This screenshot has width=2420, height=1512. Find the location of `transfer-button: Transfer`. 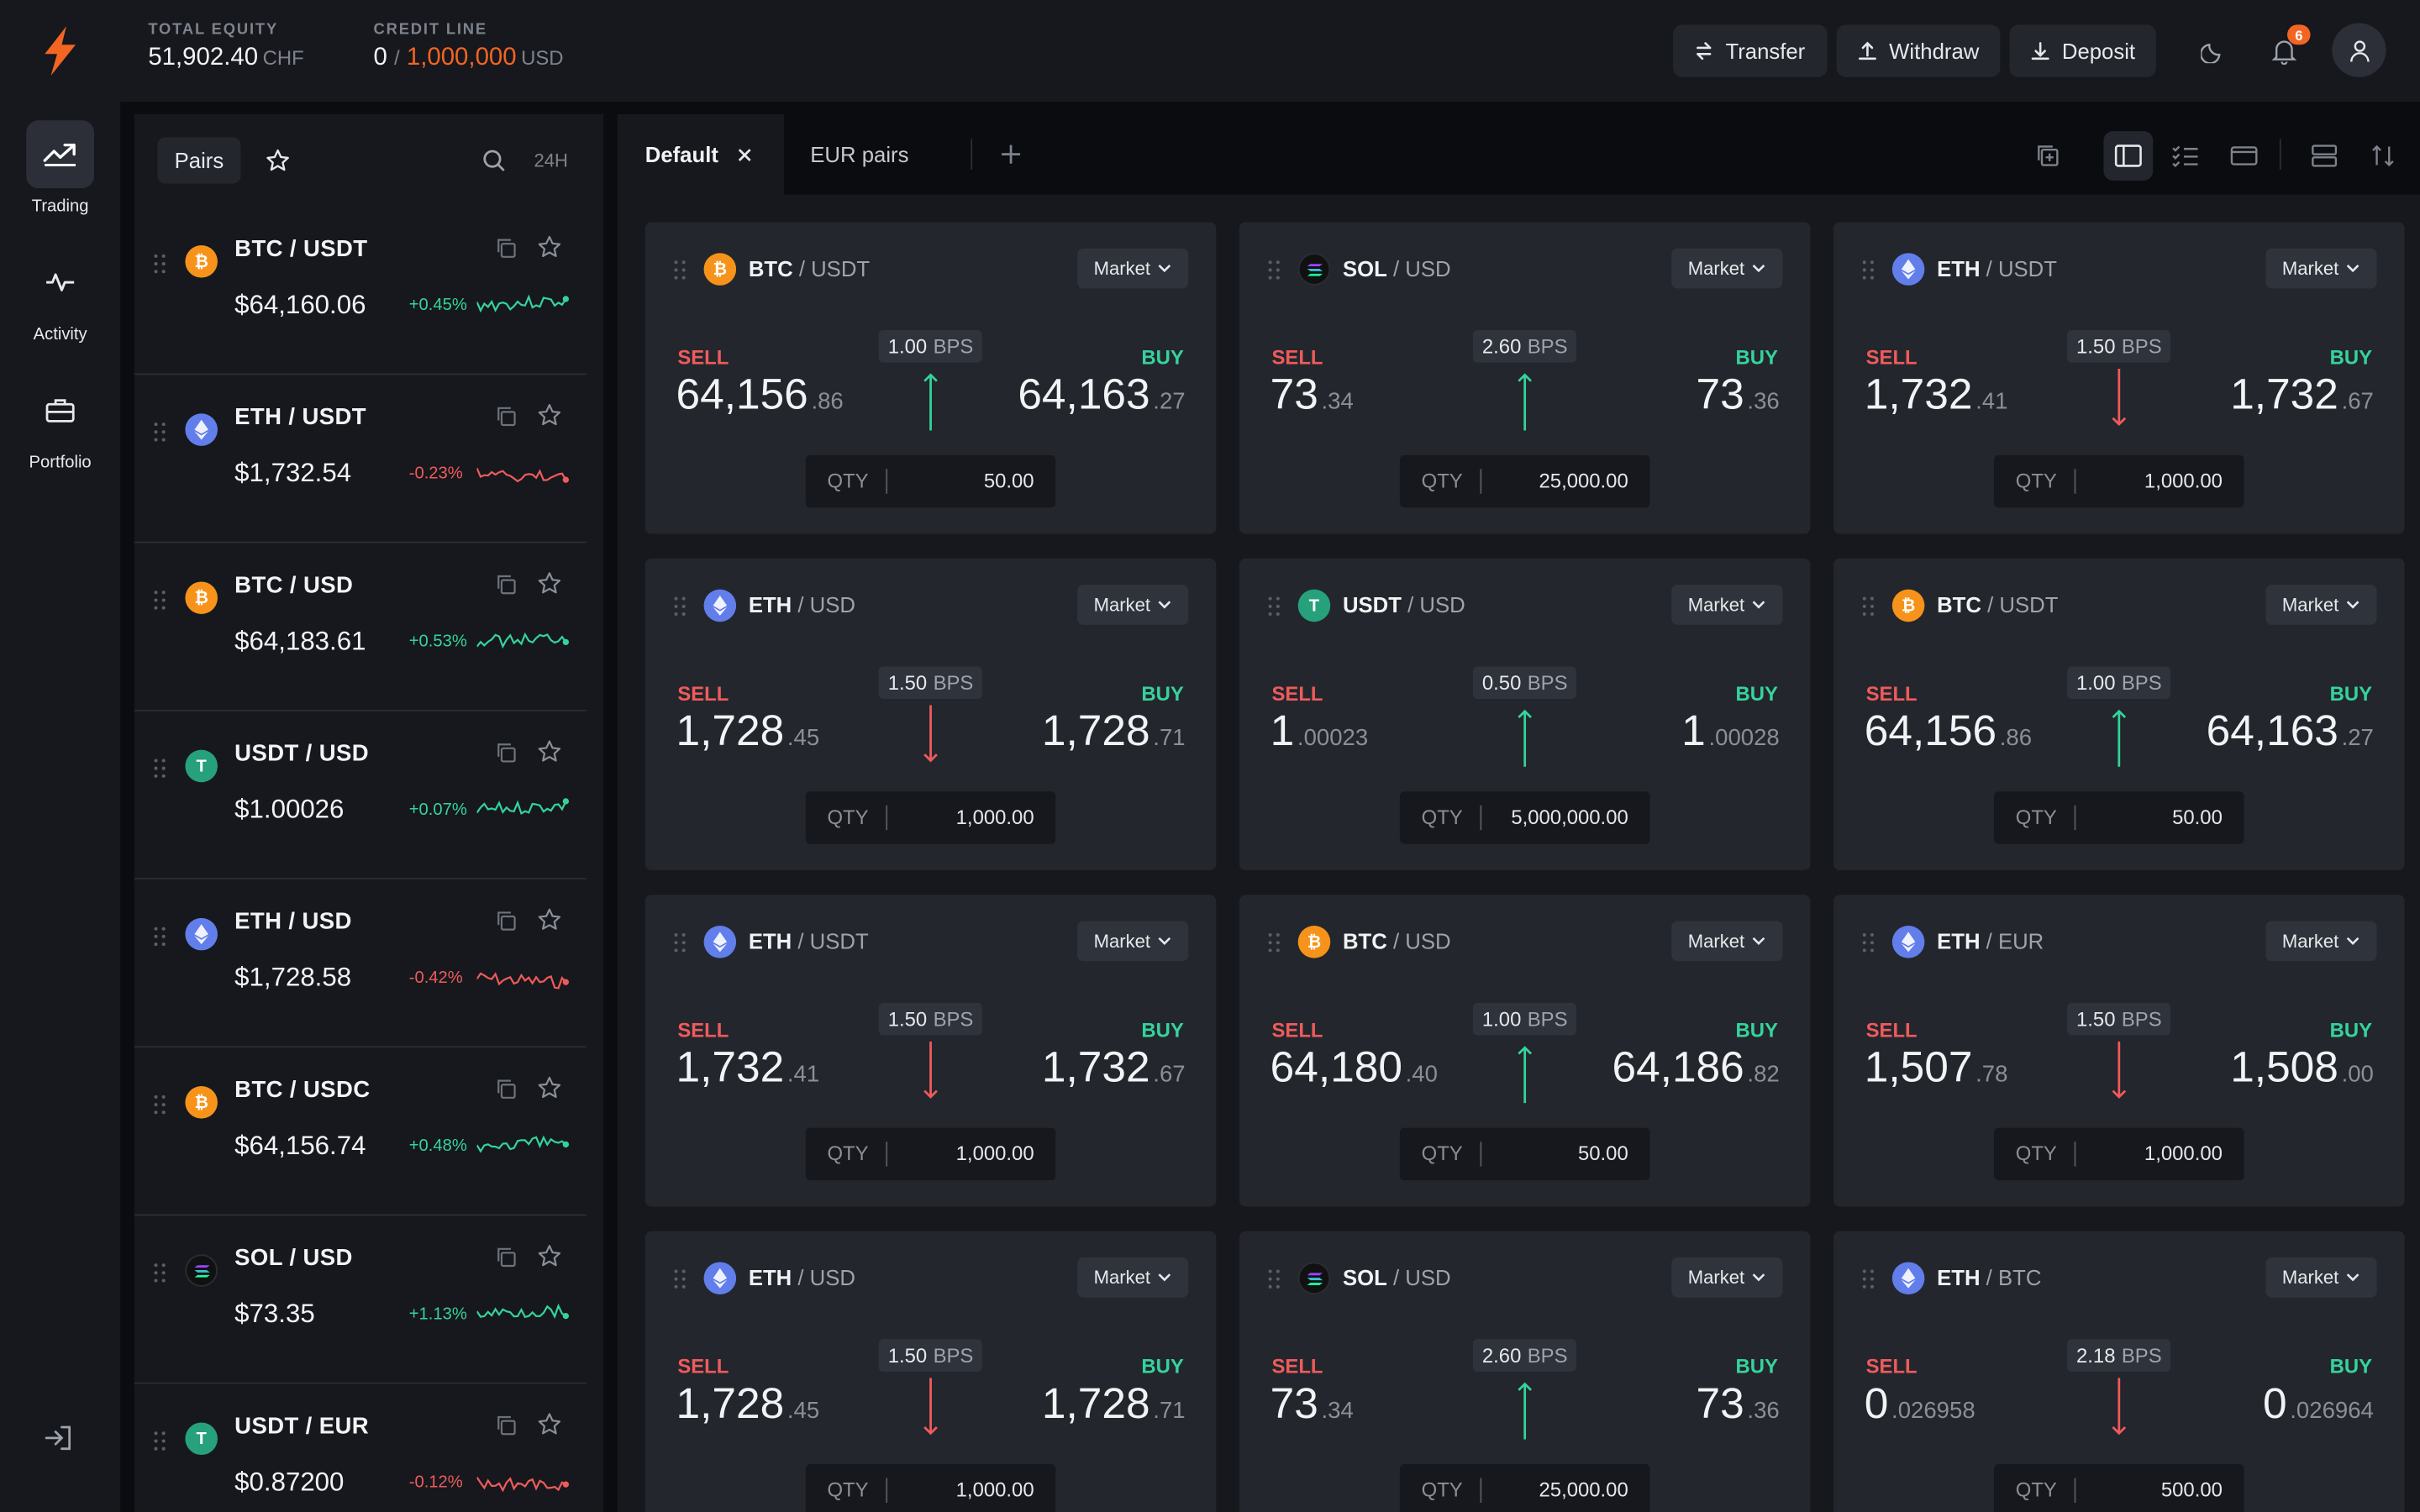

transfer-button: Transfer is located at coordinates (1750, 50).